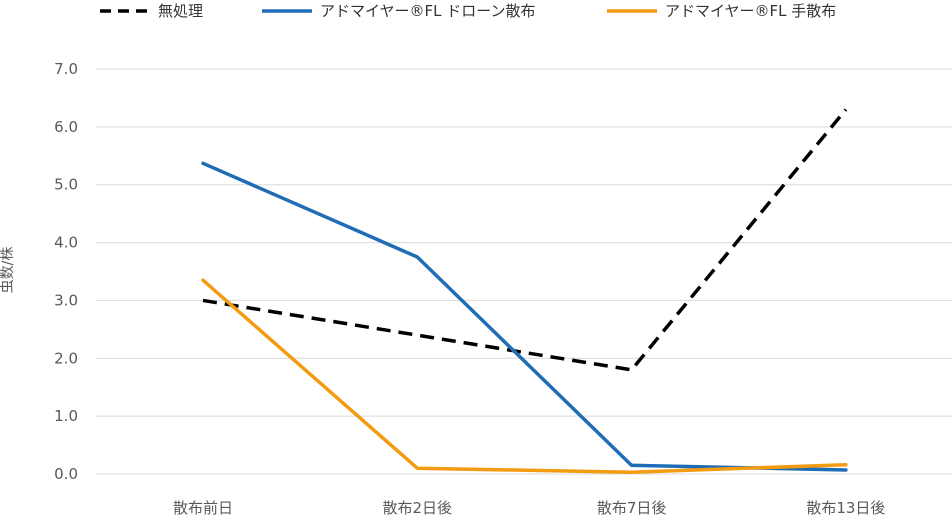 Image resolution: width=952 pixels, height=516 pixels. Describe the element at coordinates (180, 11) in the screenshot. I see `legend-label-0: 無処理` at that location.